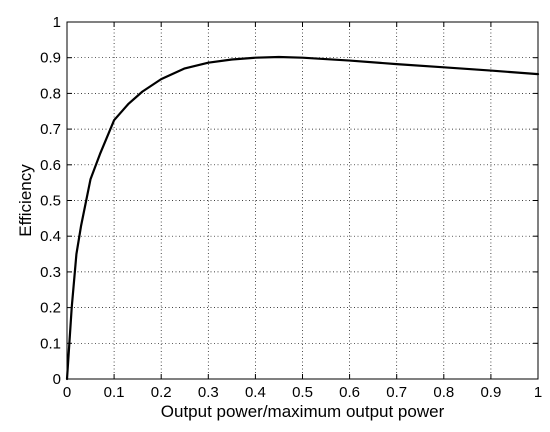 This screenshot has height=432, width=550. What do you see at coordinates (396, 392) in the screenshot?
I see `x-tick-label: 0.7` at bounding box center [396, 392].